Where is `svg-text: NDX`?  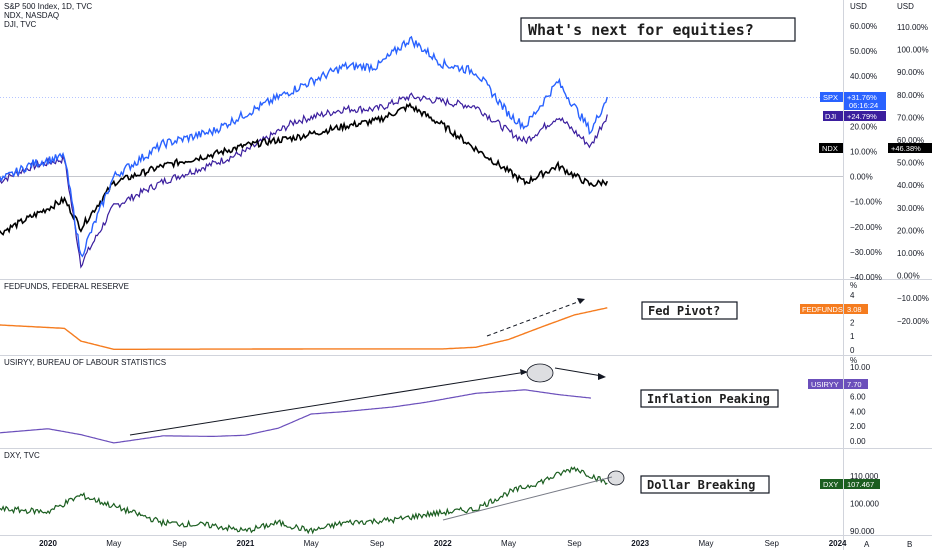 svg-text: NDX is located at coordinates (830, 148).